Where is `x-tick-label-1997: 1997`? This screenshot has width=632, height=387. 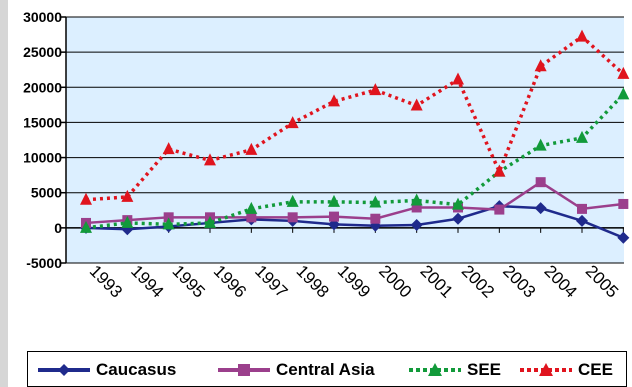 x-tick-label-1997: 1997 is located at coordinates (271, 281).